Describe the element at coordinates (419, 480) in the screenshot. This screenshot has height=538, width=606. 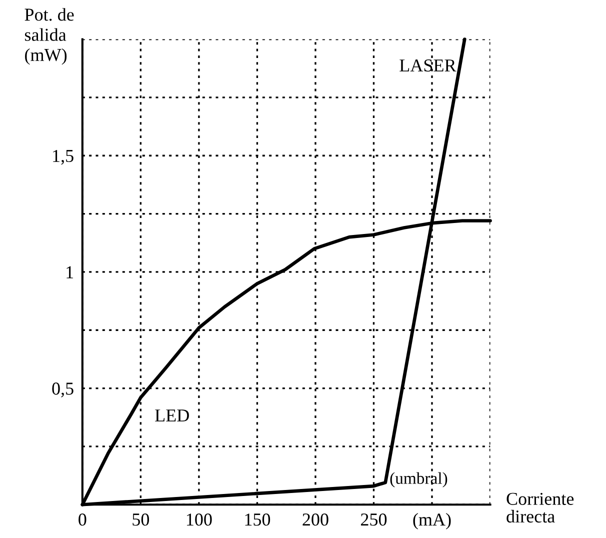
I see `annotation: (umbral)` at that location.